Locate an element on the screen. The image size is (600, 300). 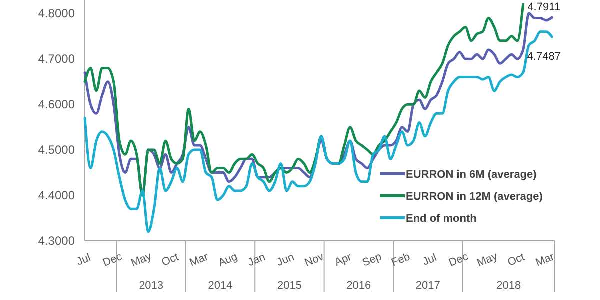
text: 2016 is located at coordinates (359, 286).